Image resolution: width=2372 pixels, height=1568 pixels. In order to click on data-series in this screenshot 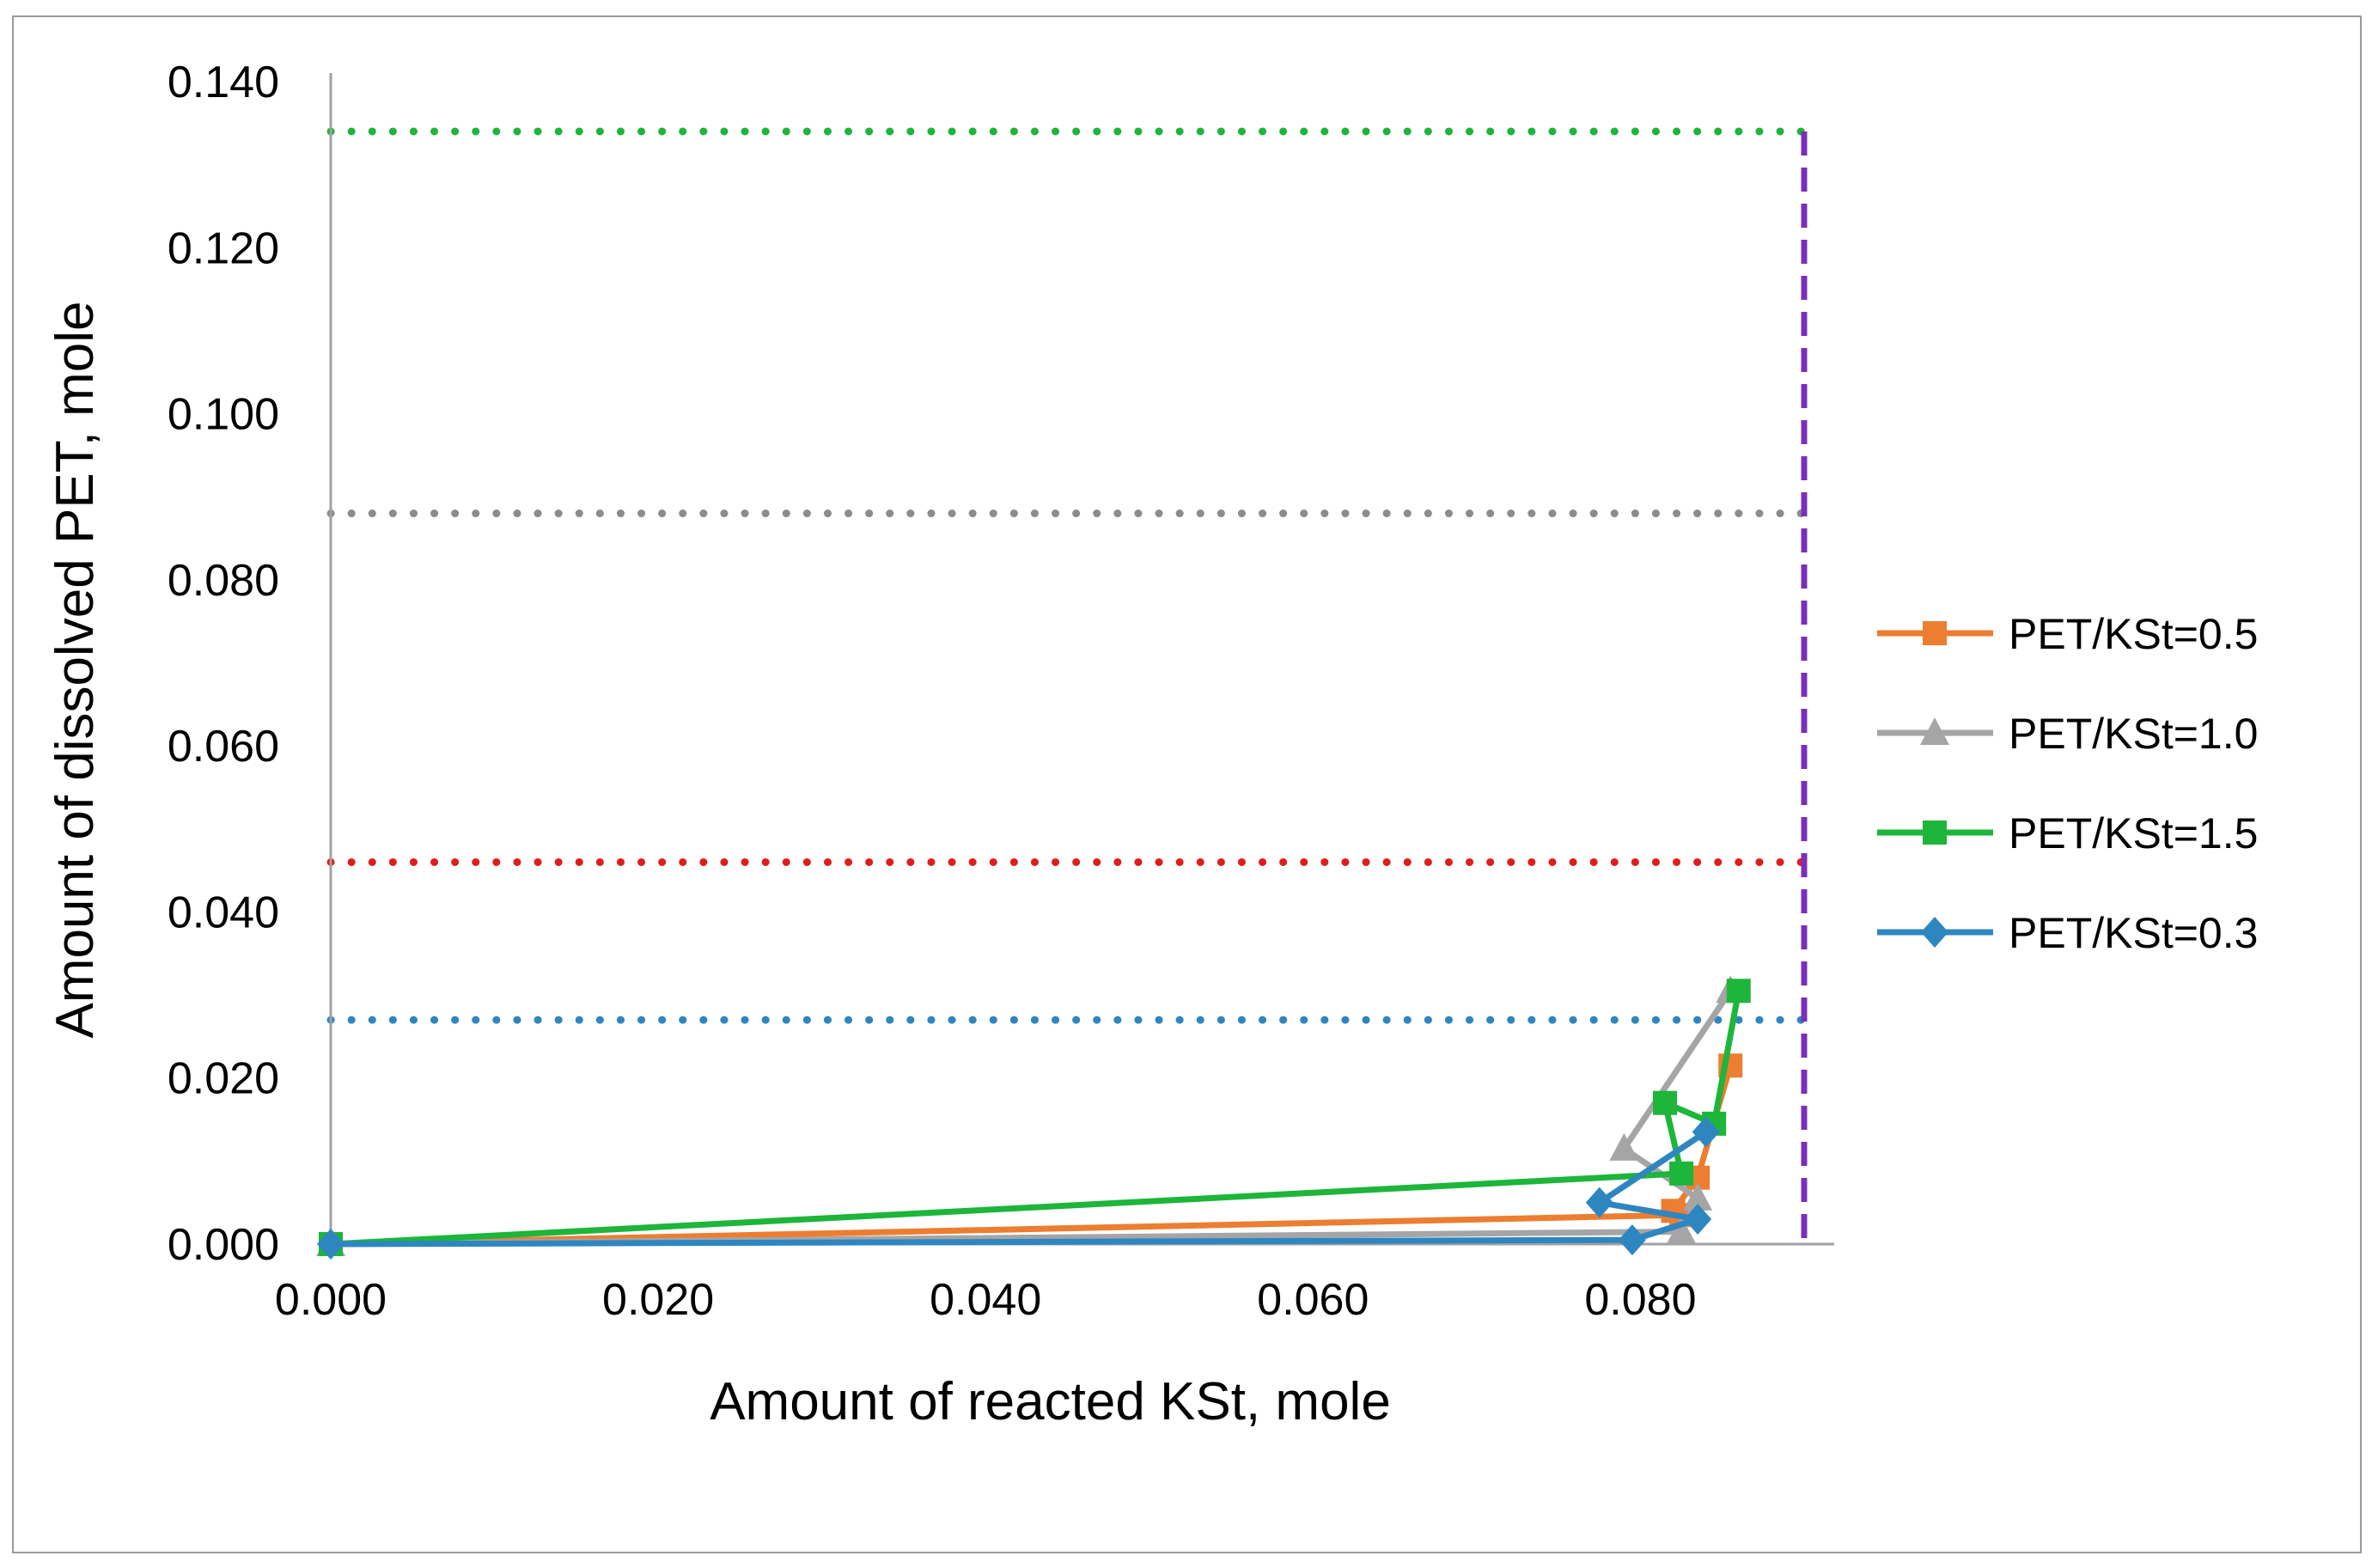, I will do `click(1033, 1117)`.